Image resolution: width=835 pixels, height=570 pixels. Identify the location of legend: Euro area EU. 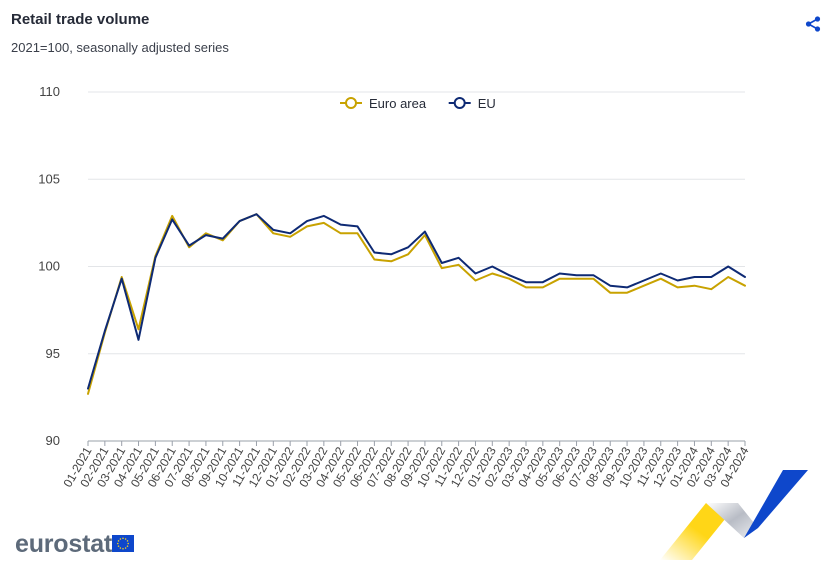
(418, 103).